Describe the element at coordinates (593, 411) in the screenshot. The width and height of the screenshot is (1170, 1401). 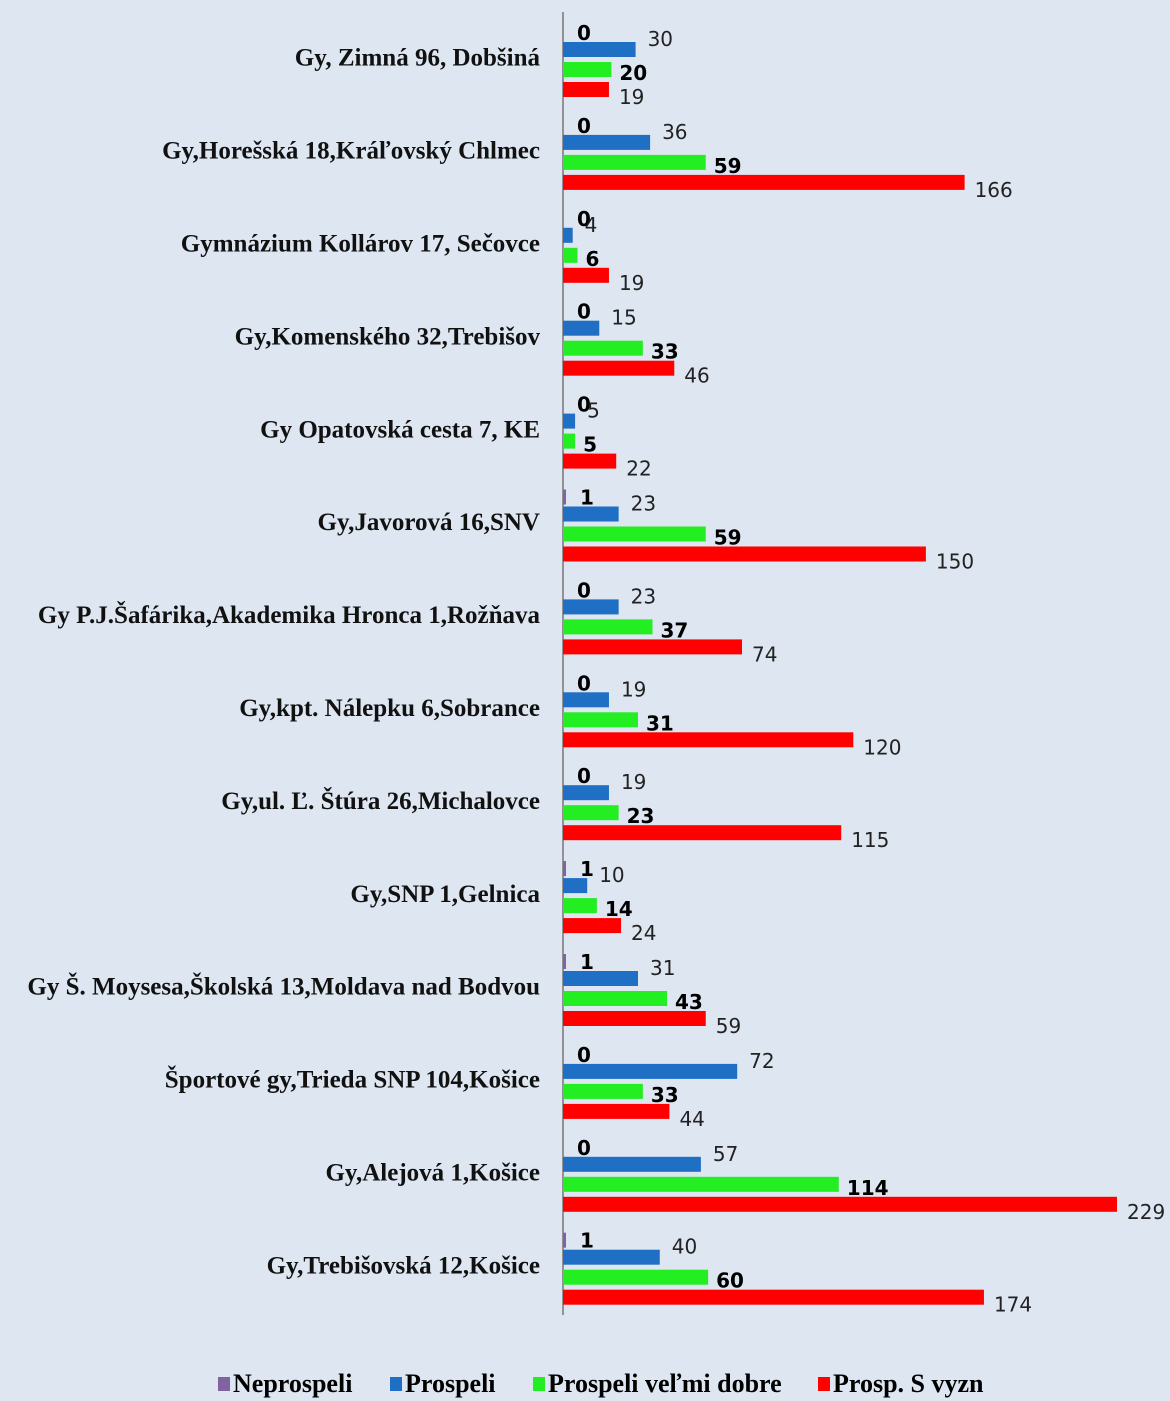
I see `data-label: 5` at that location.